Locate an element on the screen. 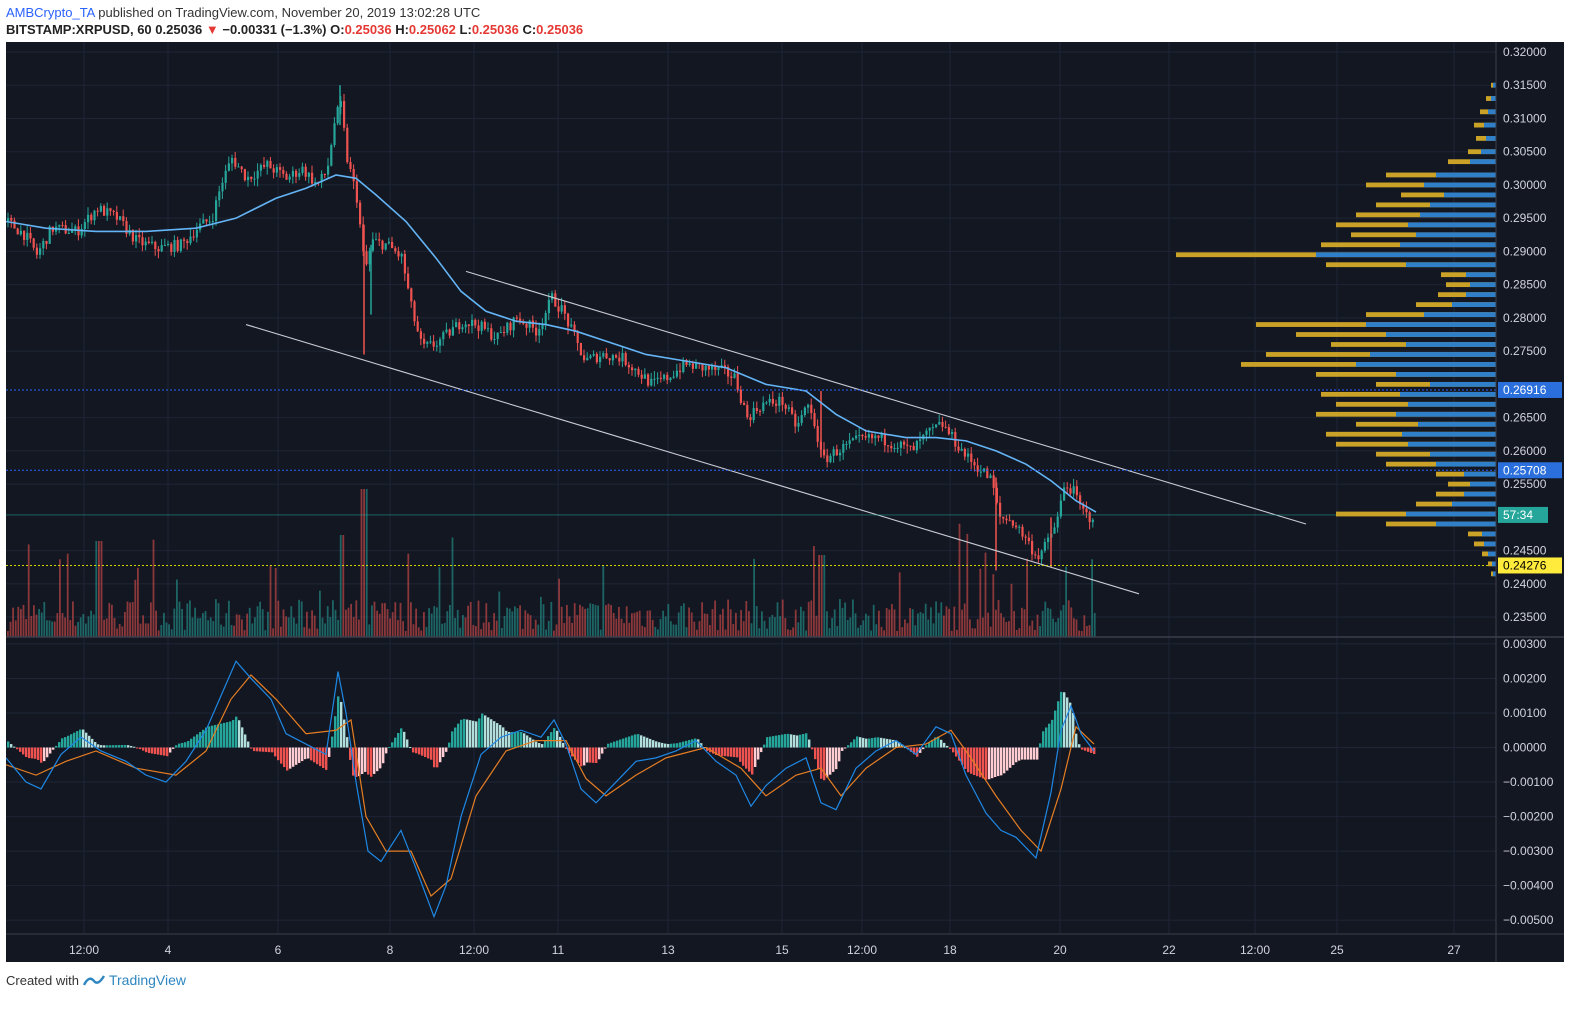 Image resolution: width=1588 pixels, height=1011 pixels. created-with-label: Created with is located at coordinates (42, 980).